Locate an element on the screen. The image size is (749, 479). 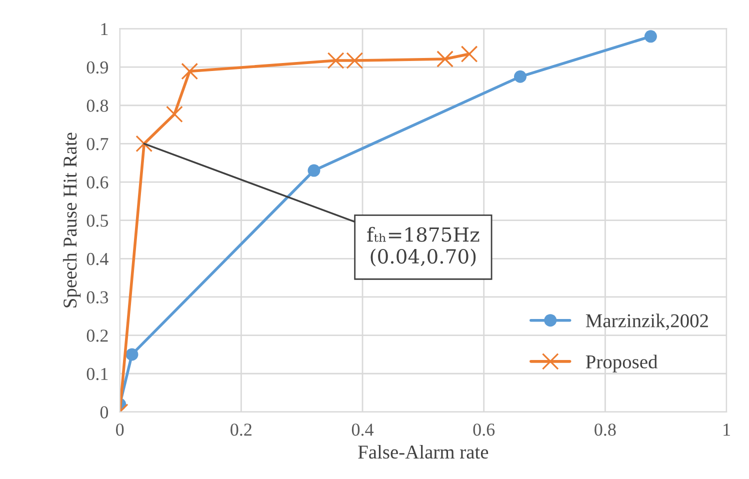
x-tick-label: 0.2 is located at coordinates (241, 430).